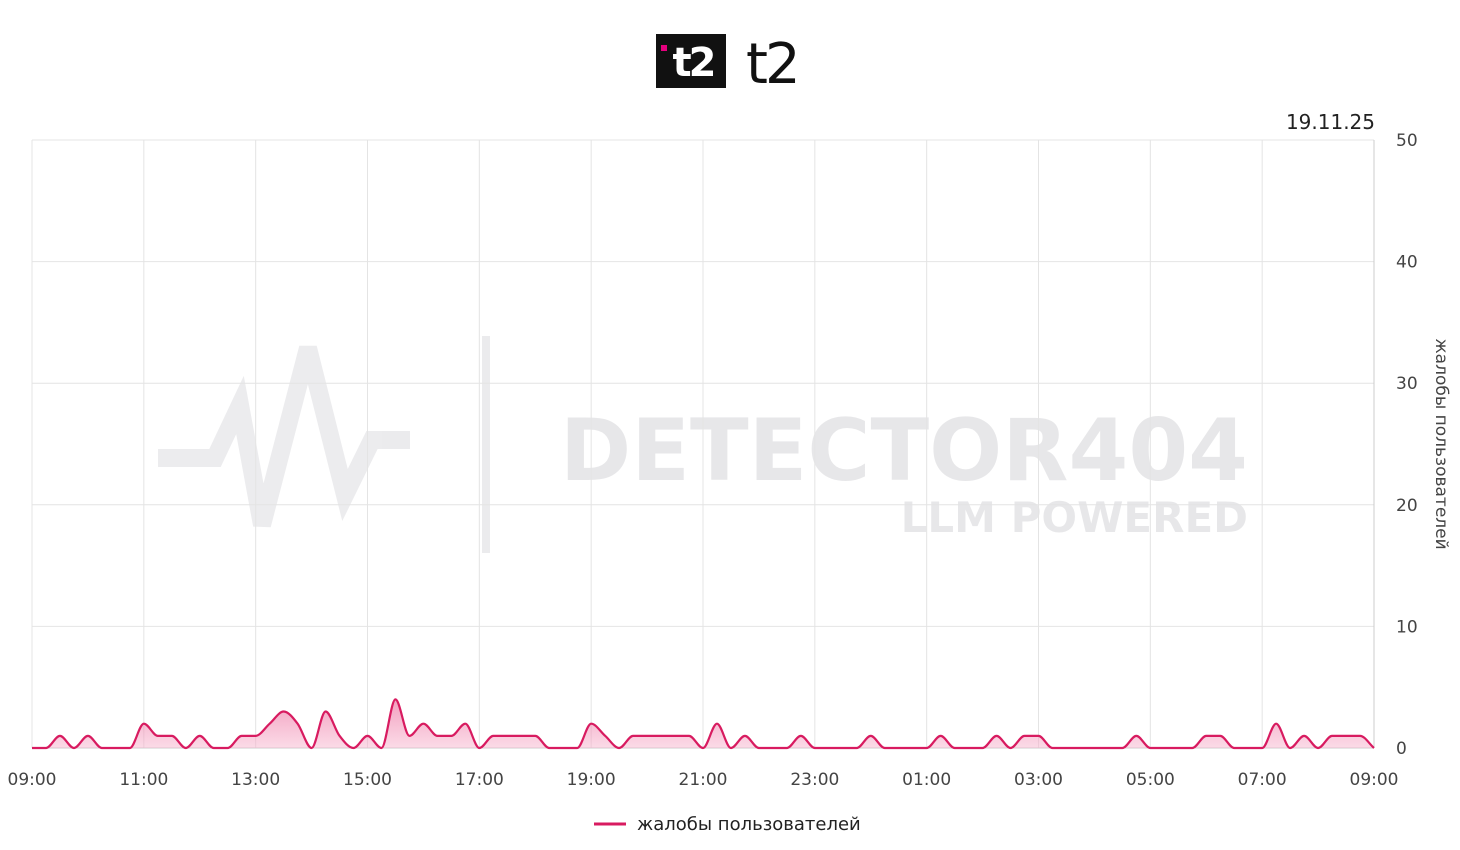 This screenshot has height=850, width=1460. I want to click on x-tick-label: 23:00, so click(814, 780).